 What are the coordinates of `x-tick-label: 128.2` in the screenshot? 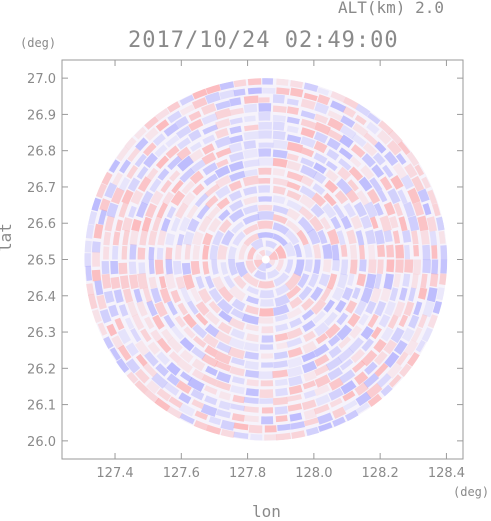 It's located at (380, 473).